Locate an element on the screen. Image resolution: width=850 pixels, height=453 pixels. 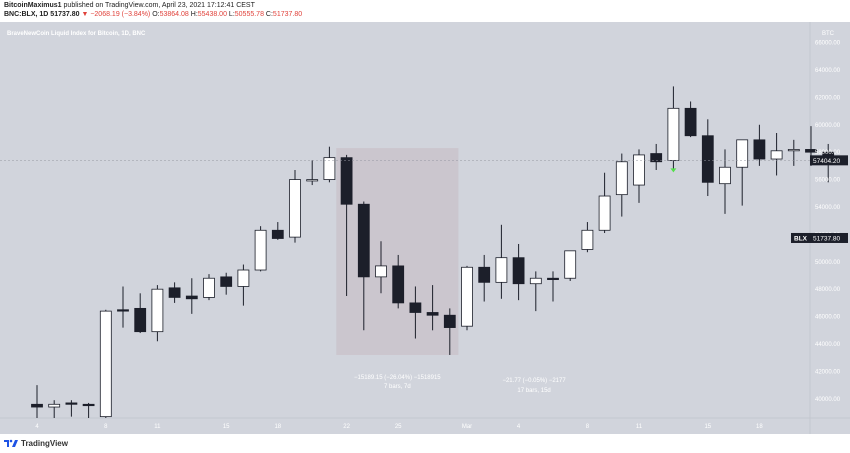
close-label: C: is located at coordinates (269, 14).